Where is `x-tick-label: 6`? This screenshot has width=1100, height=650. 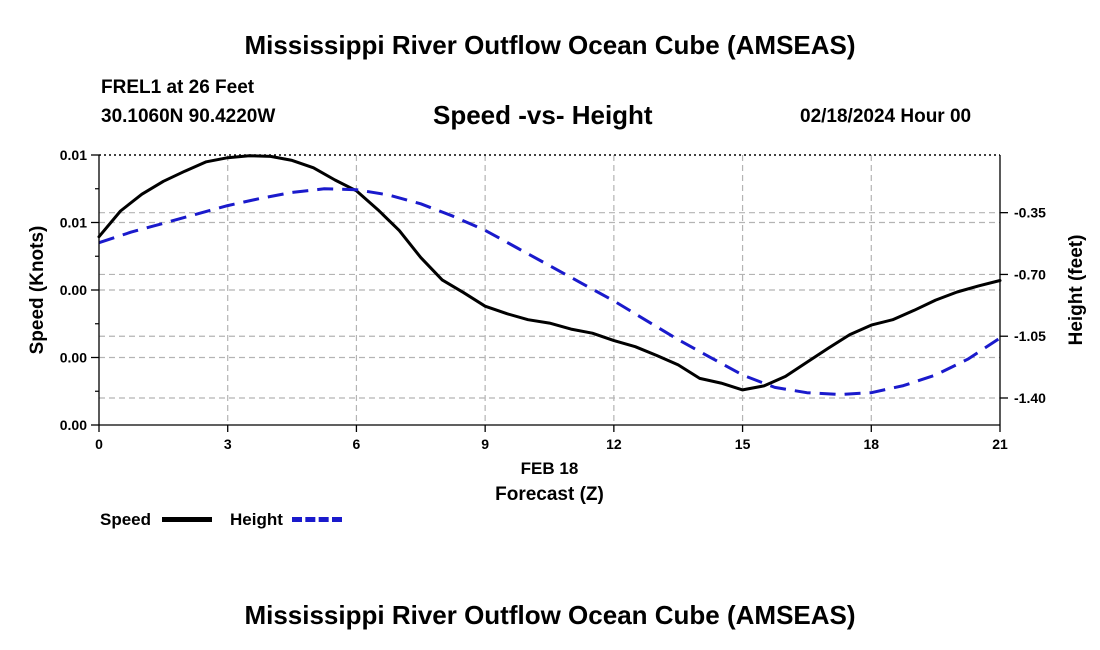 x-tick-label: 6 is located at coordinates (357, 444).